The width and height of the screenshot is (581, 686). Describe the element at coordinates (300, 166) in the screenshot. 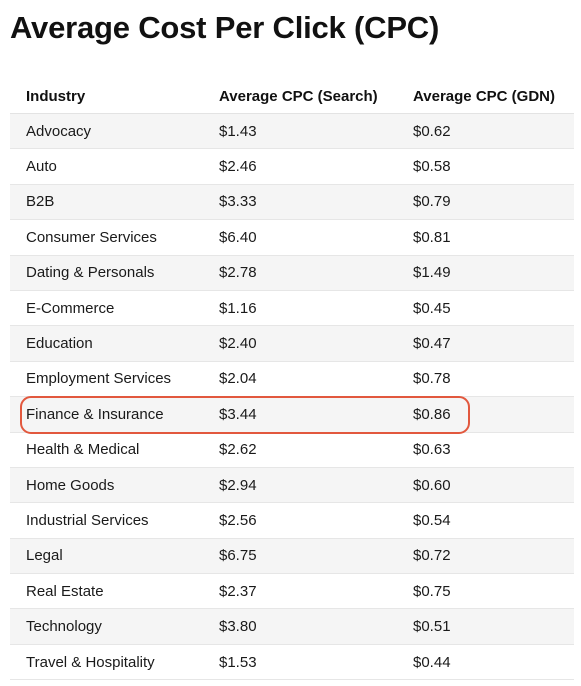

I see `search-cpc-cell: $2.46` at that location.